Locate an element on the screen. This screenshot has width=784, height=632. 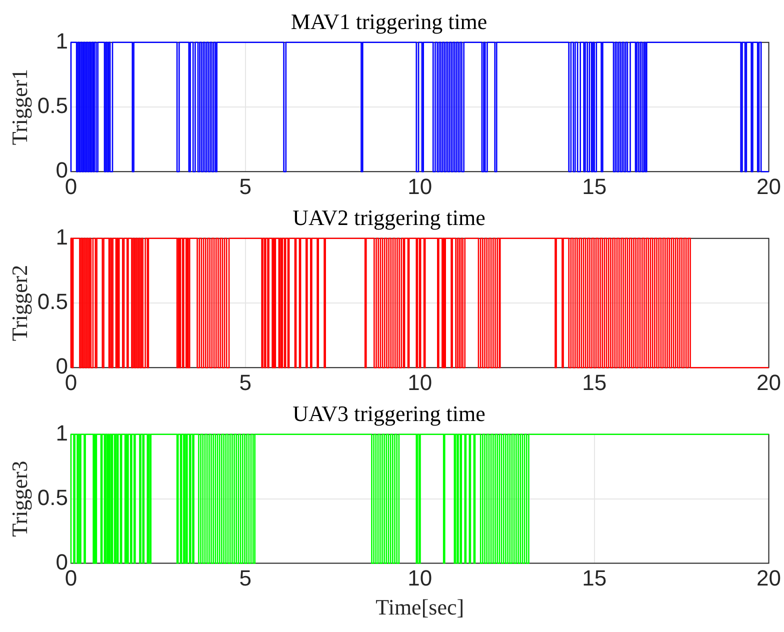
y-axis-title: Trigger1 is located at coordinates (19, 107).